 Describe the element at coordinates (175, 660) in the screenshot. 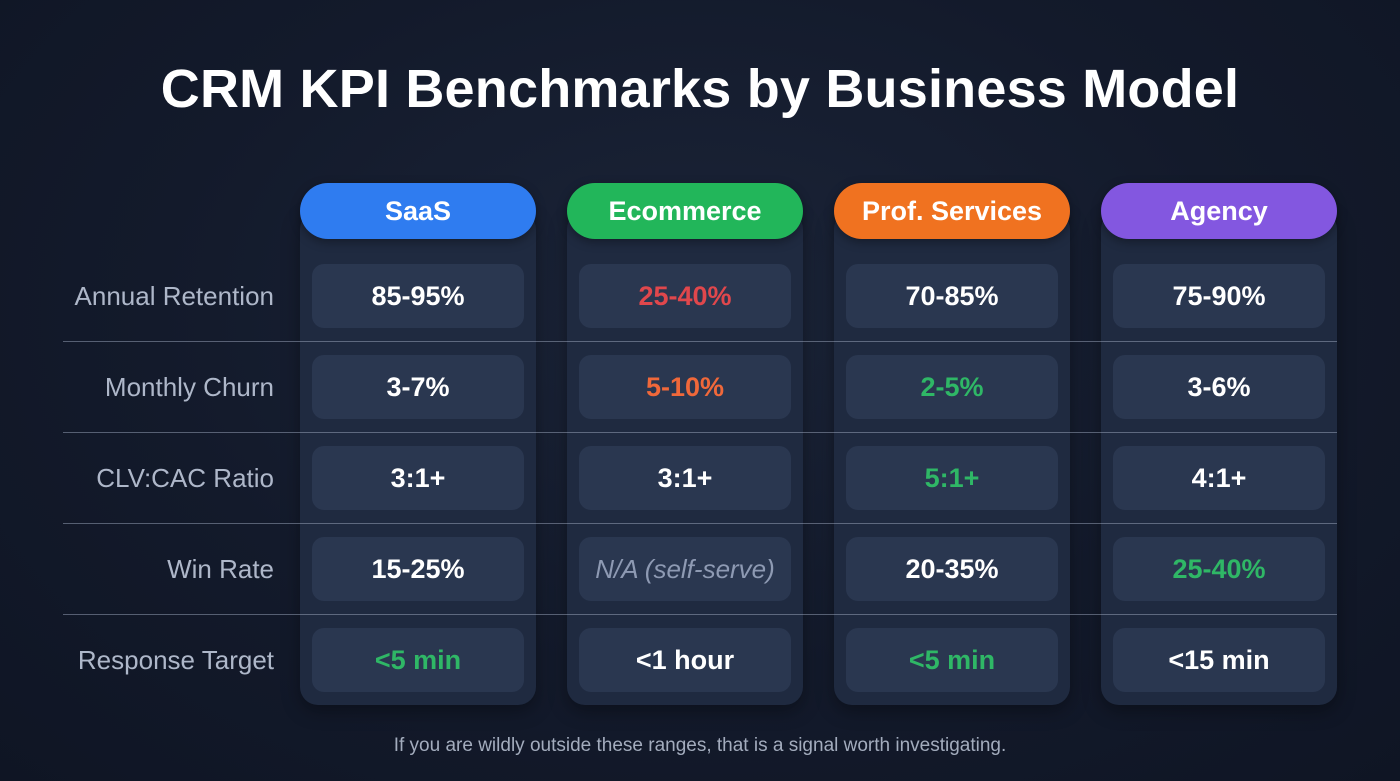

I see `row-label-response-target: Response Target` at that location.